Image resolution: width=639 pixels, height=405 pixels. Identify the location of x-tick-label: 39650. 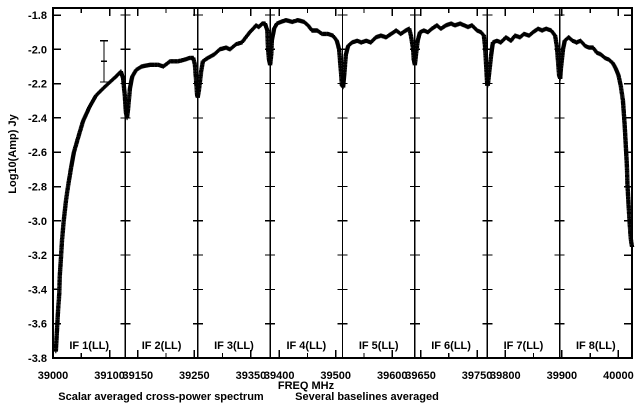
(420, 376).